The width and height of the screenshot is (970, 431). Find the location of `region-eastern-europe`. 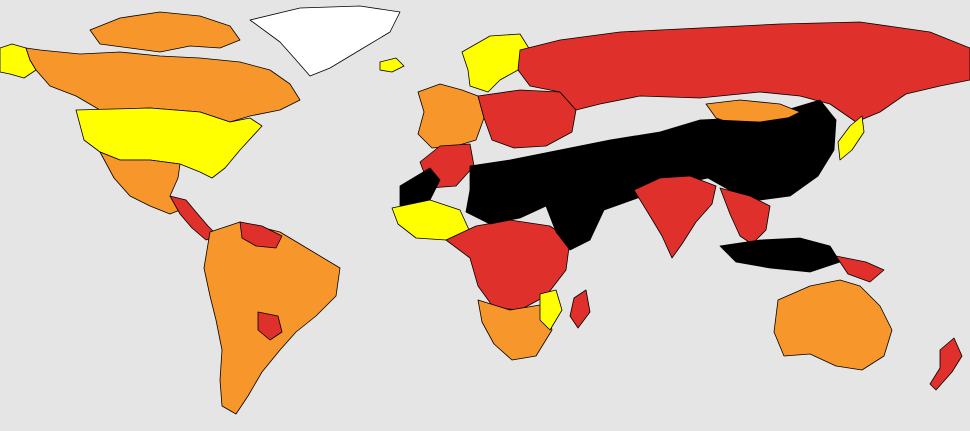

region-eastern-europe is located at coordinates (527, 119).